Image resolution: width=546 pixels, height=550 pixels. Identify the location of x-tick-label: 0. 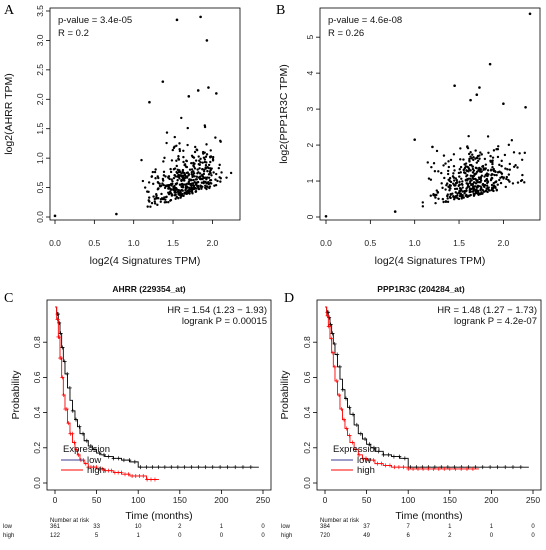
(325, 500).